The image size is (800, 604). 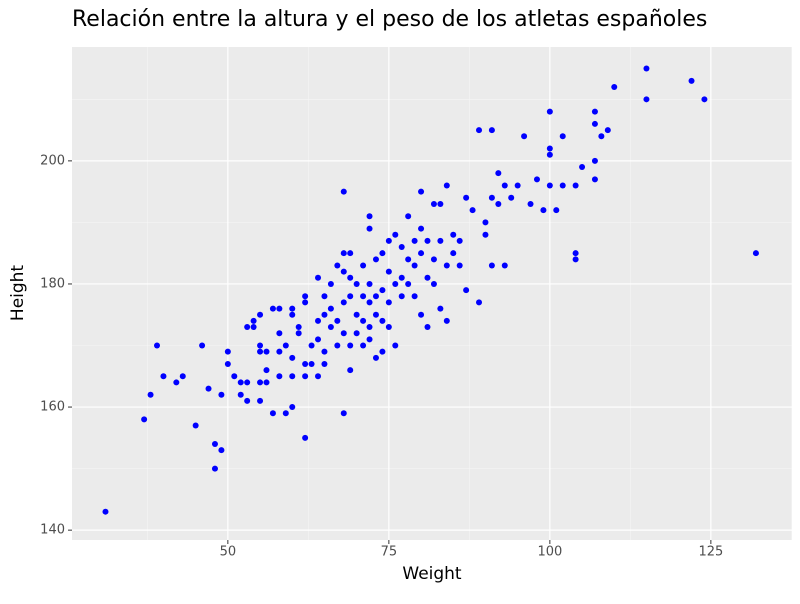 I want to click on x-tick-label: 50, so click(x=228, y=552).